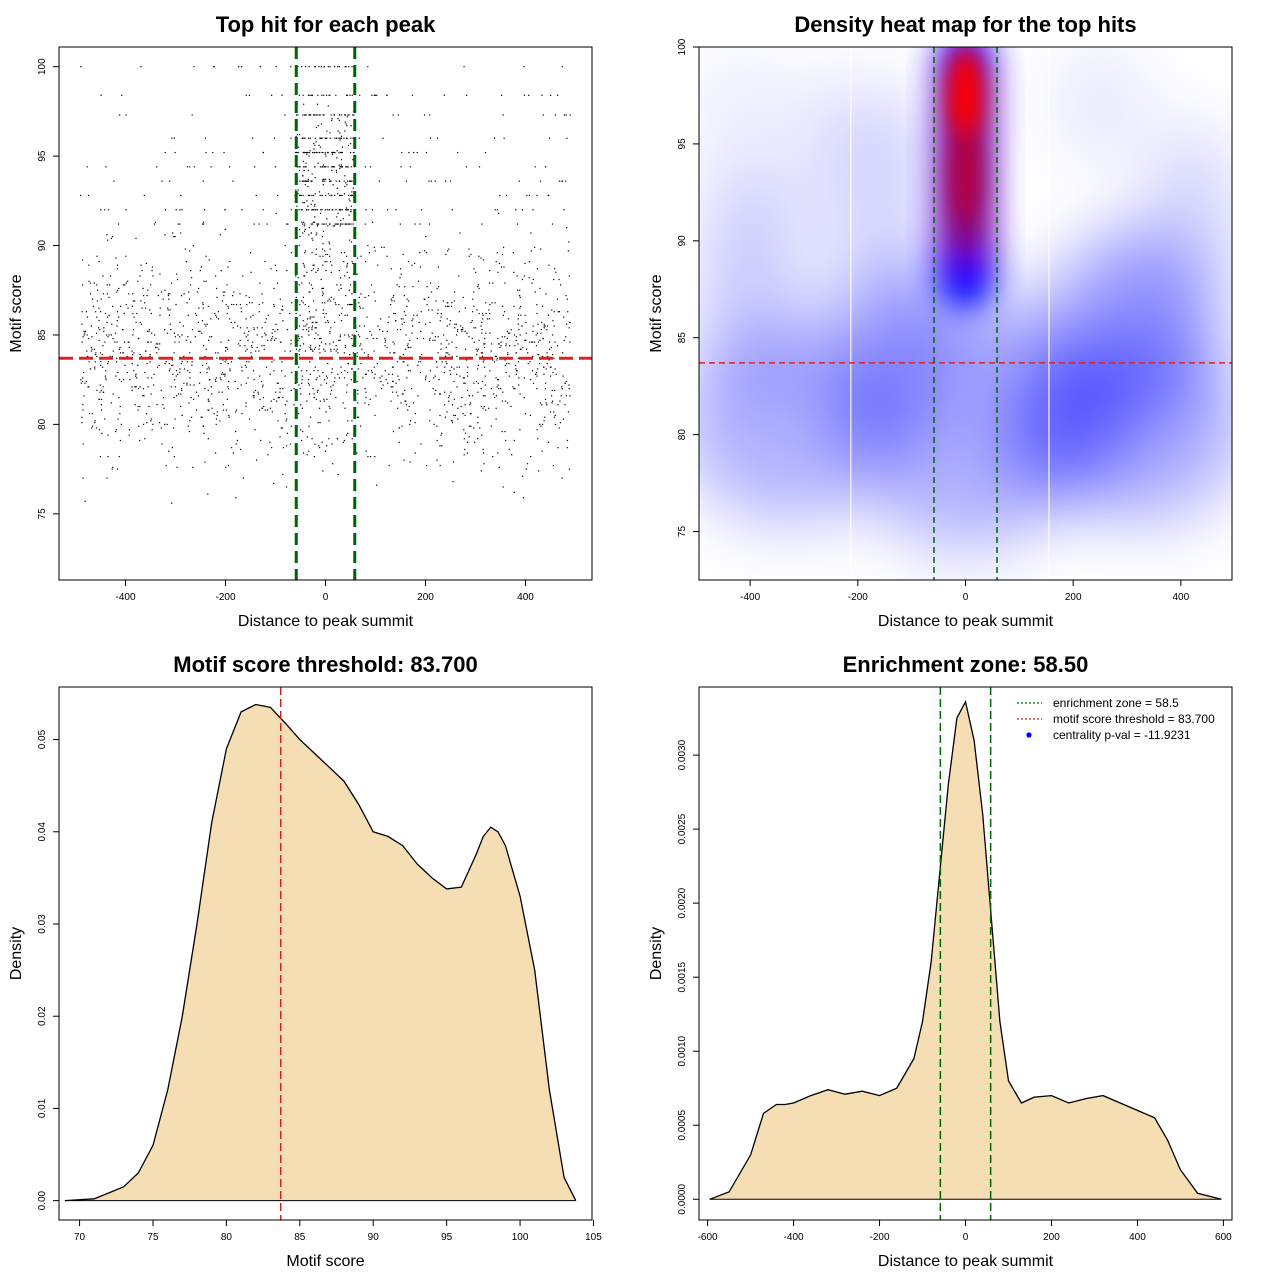 This screenshot has width=1280, height=1280. I want to click on x-tick-label: 200, so click(425, 597).